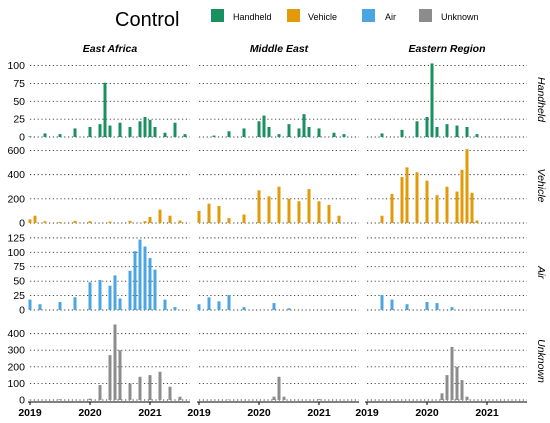 The image size is (550, 423). I want to click on legend-label: Handheld, so click(252, 17).